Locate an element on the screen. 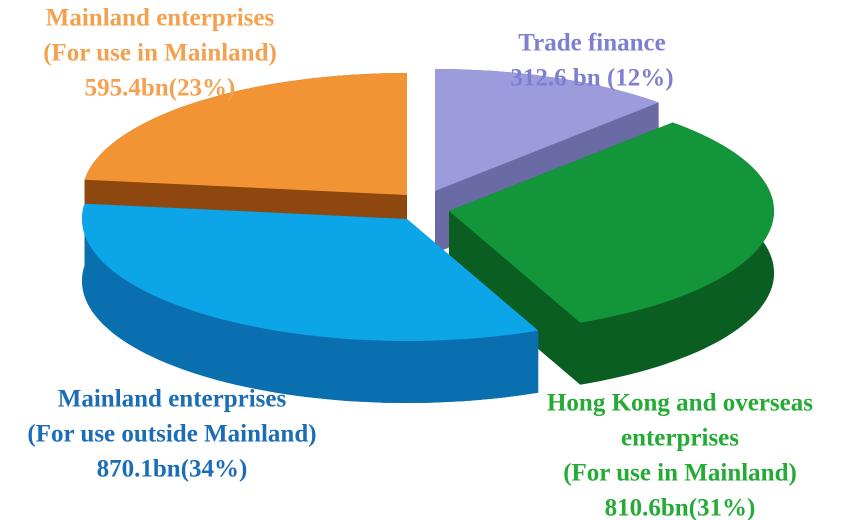  slice-label: Hong Kong and overseas is located at coordinates (680, 403).